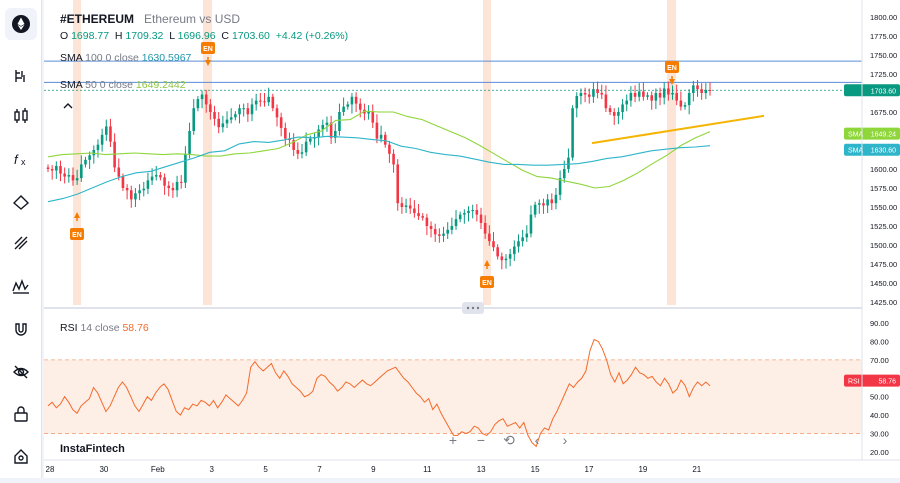  I want to click on candles-icon, so click(21, 116).